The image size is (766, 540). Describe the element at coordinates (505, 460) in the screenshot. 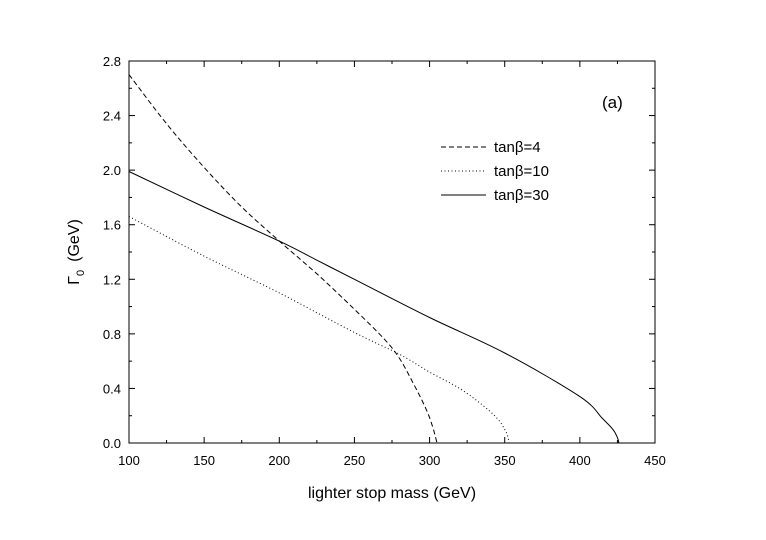

I see `x-tick-label: 350` at that location.